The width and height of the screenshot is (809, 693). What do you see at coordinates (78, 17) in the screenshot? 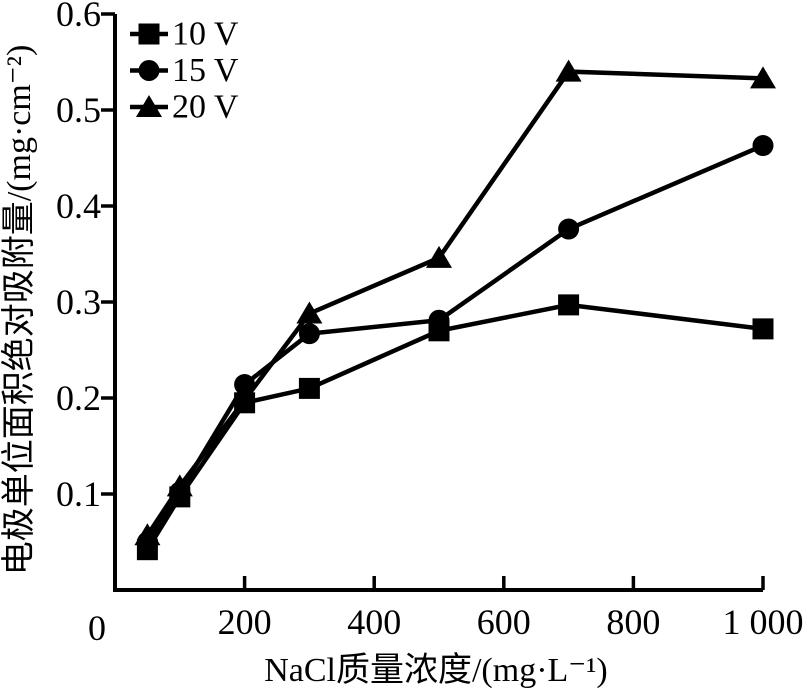
I see `y-tick-label: 0.6` at bounding box center [78, 17].